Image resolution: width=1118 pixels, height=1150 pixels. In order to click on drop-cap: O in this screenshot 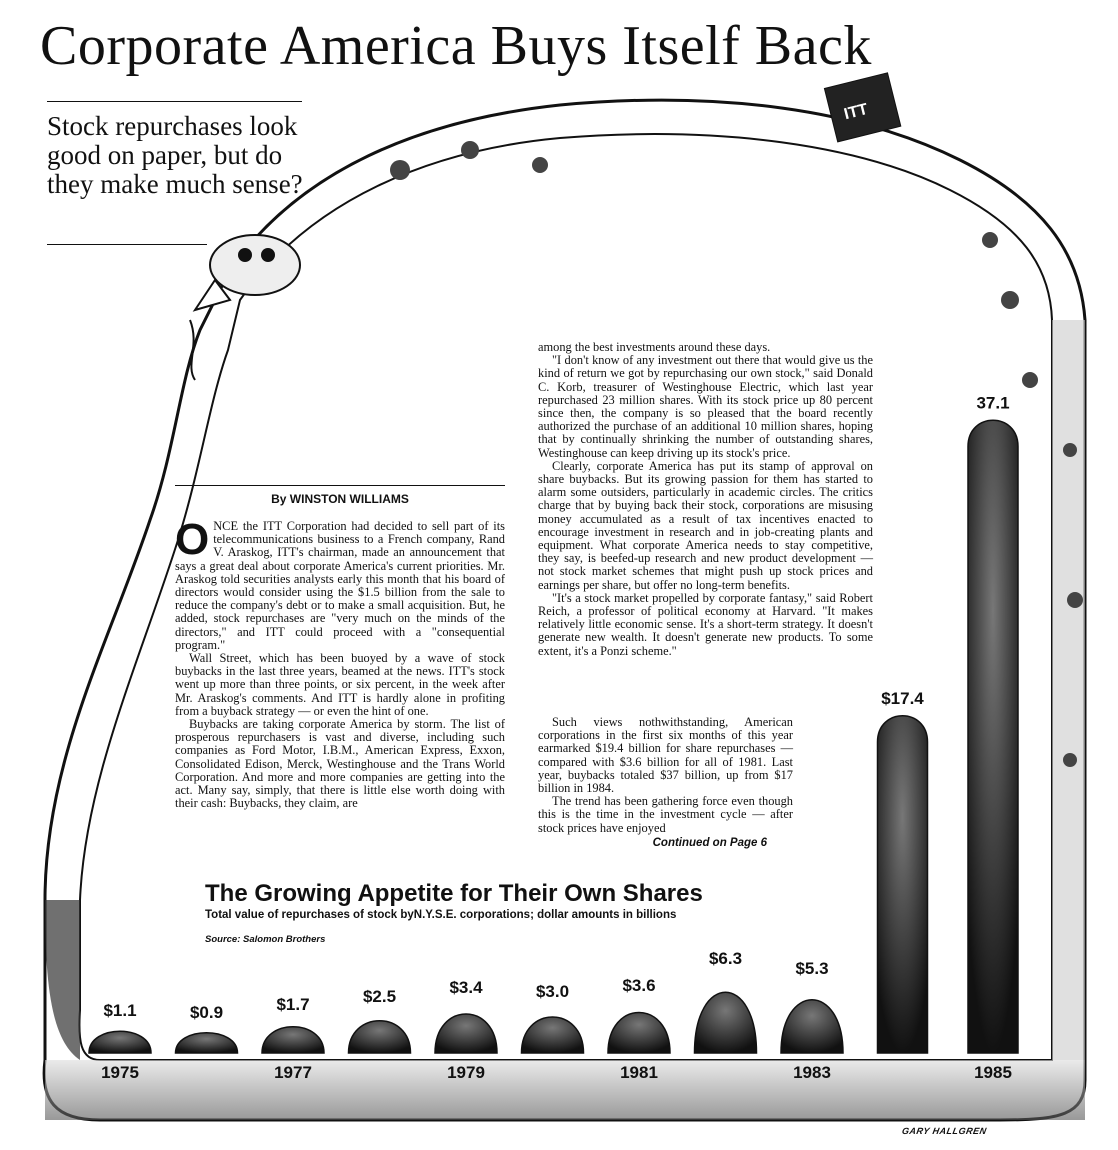, I will do `click(192, 539)`.